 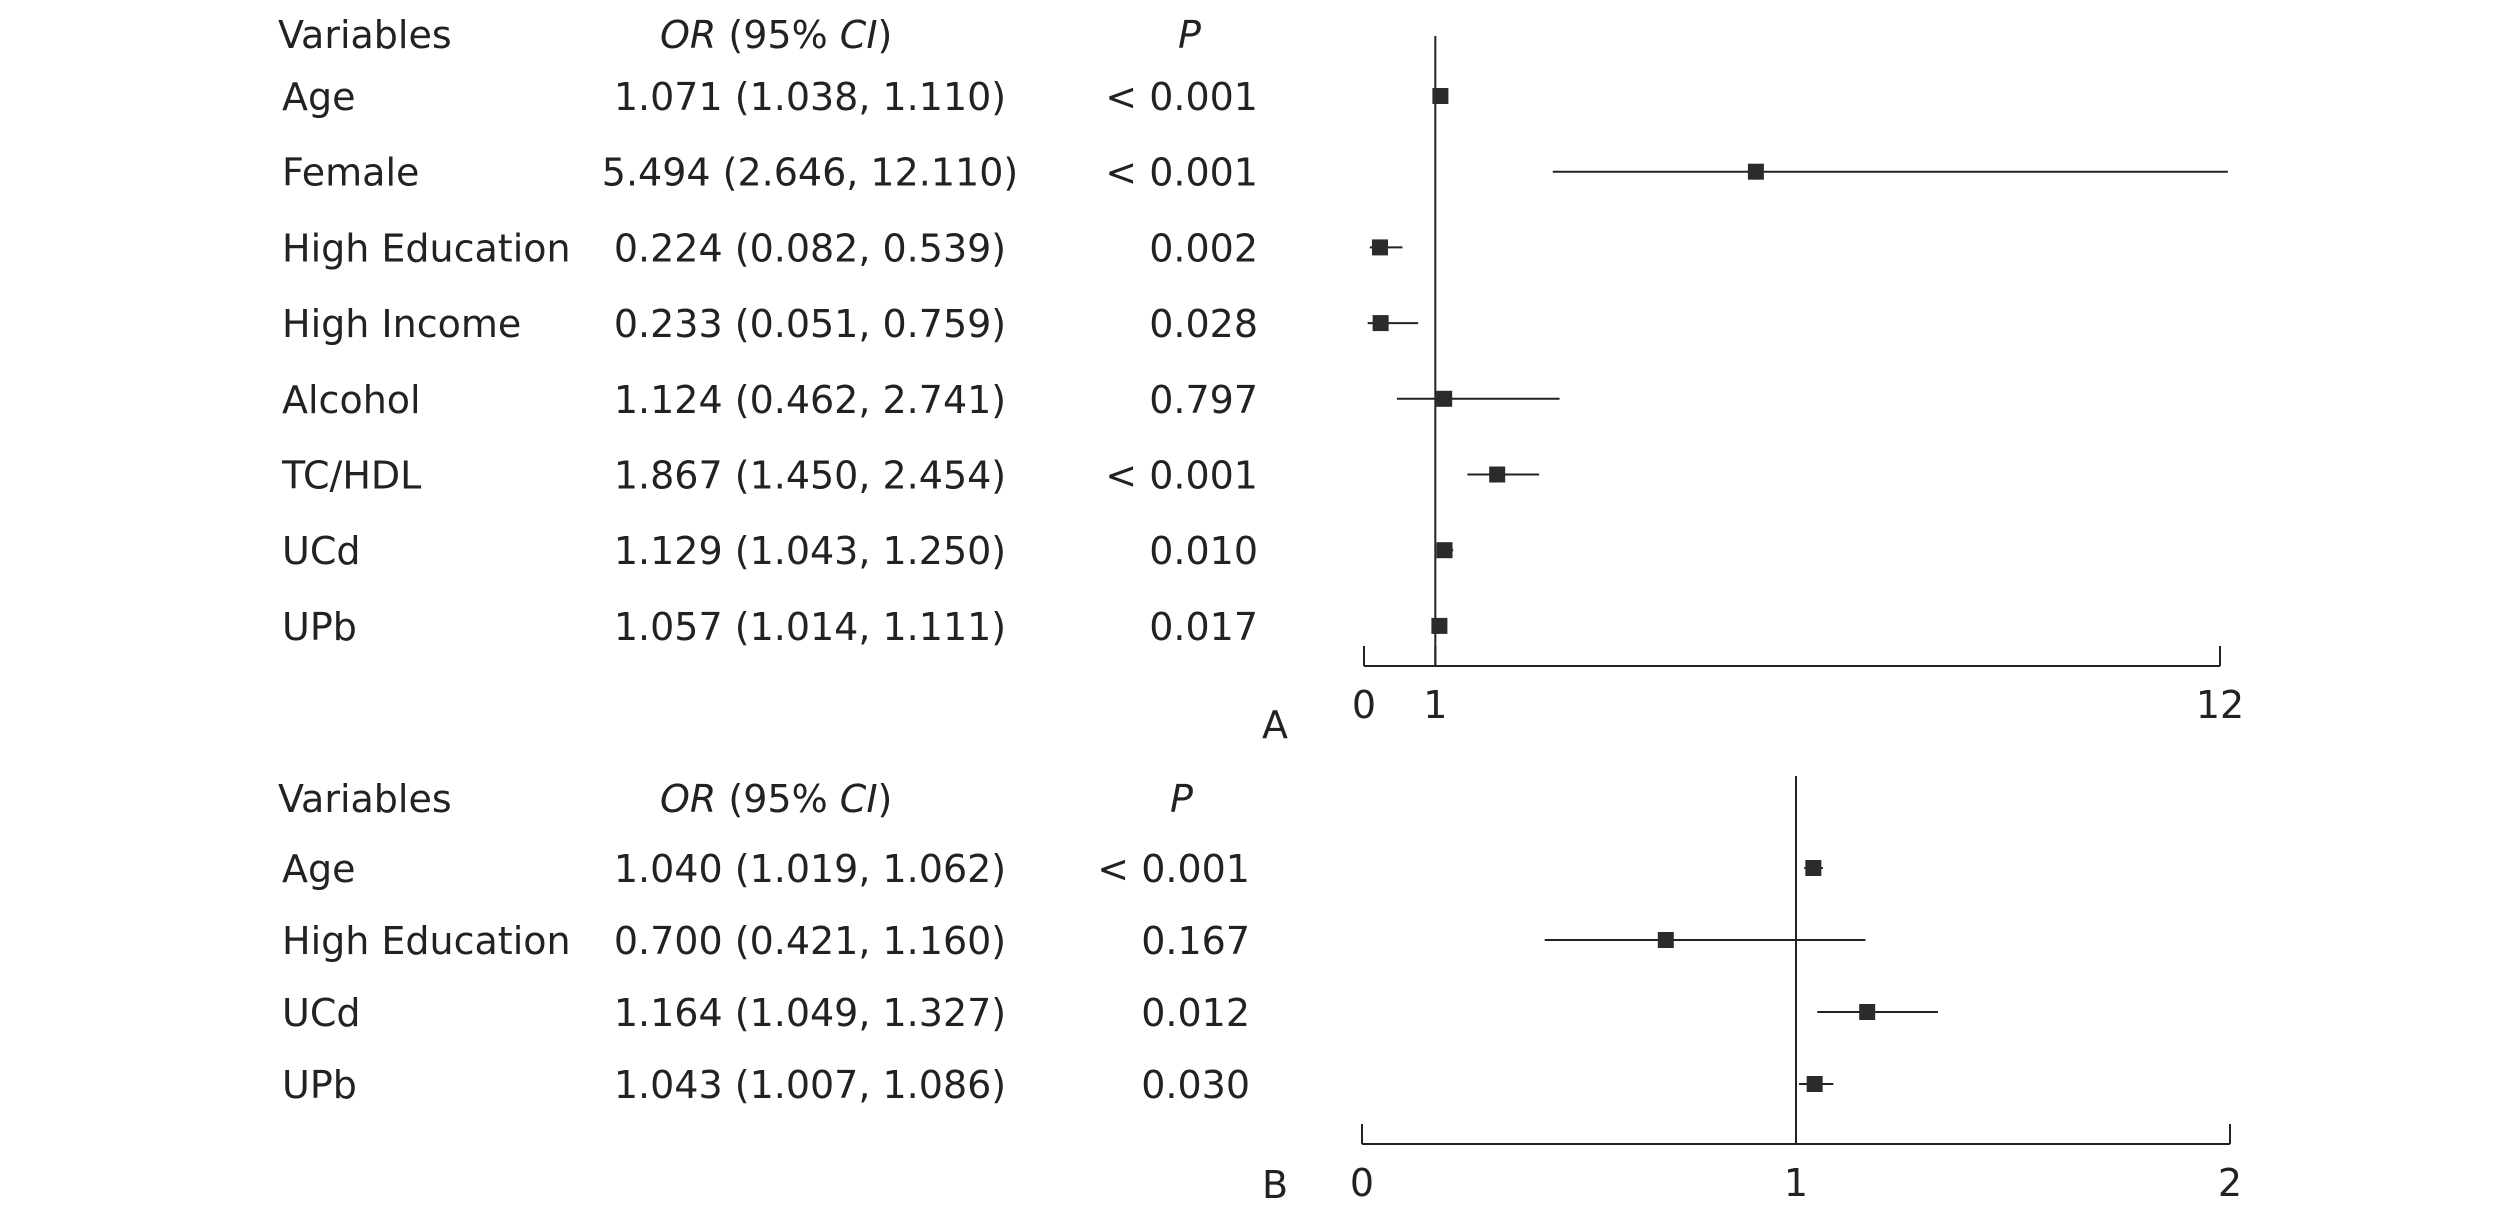 I want to click on table-row: UCd 1.129 (1.043, 1.250) 0.010, so click(x=868, y=551).